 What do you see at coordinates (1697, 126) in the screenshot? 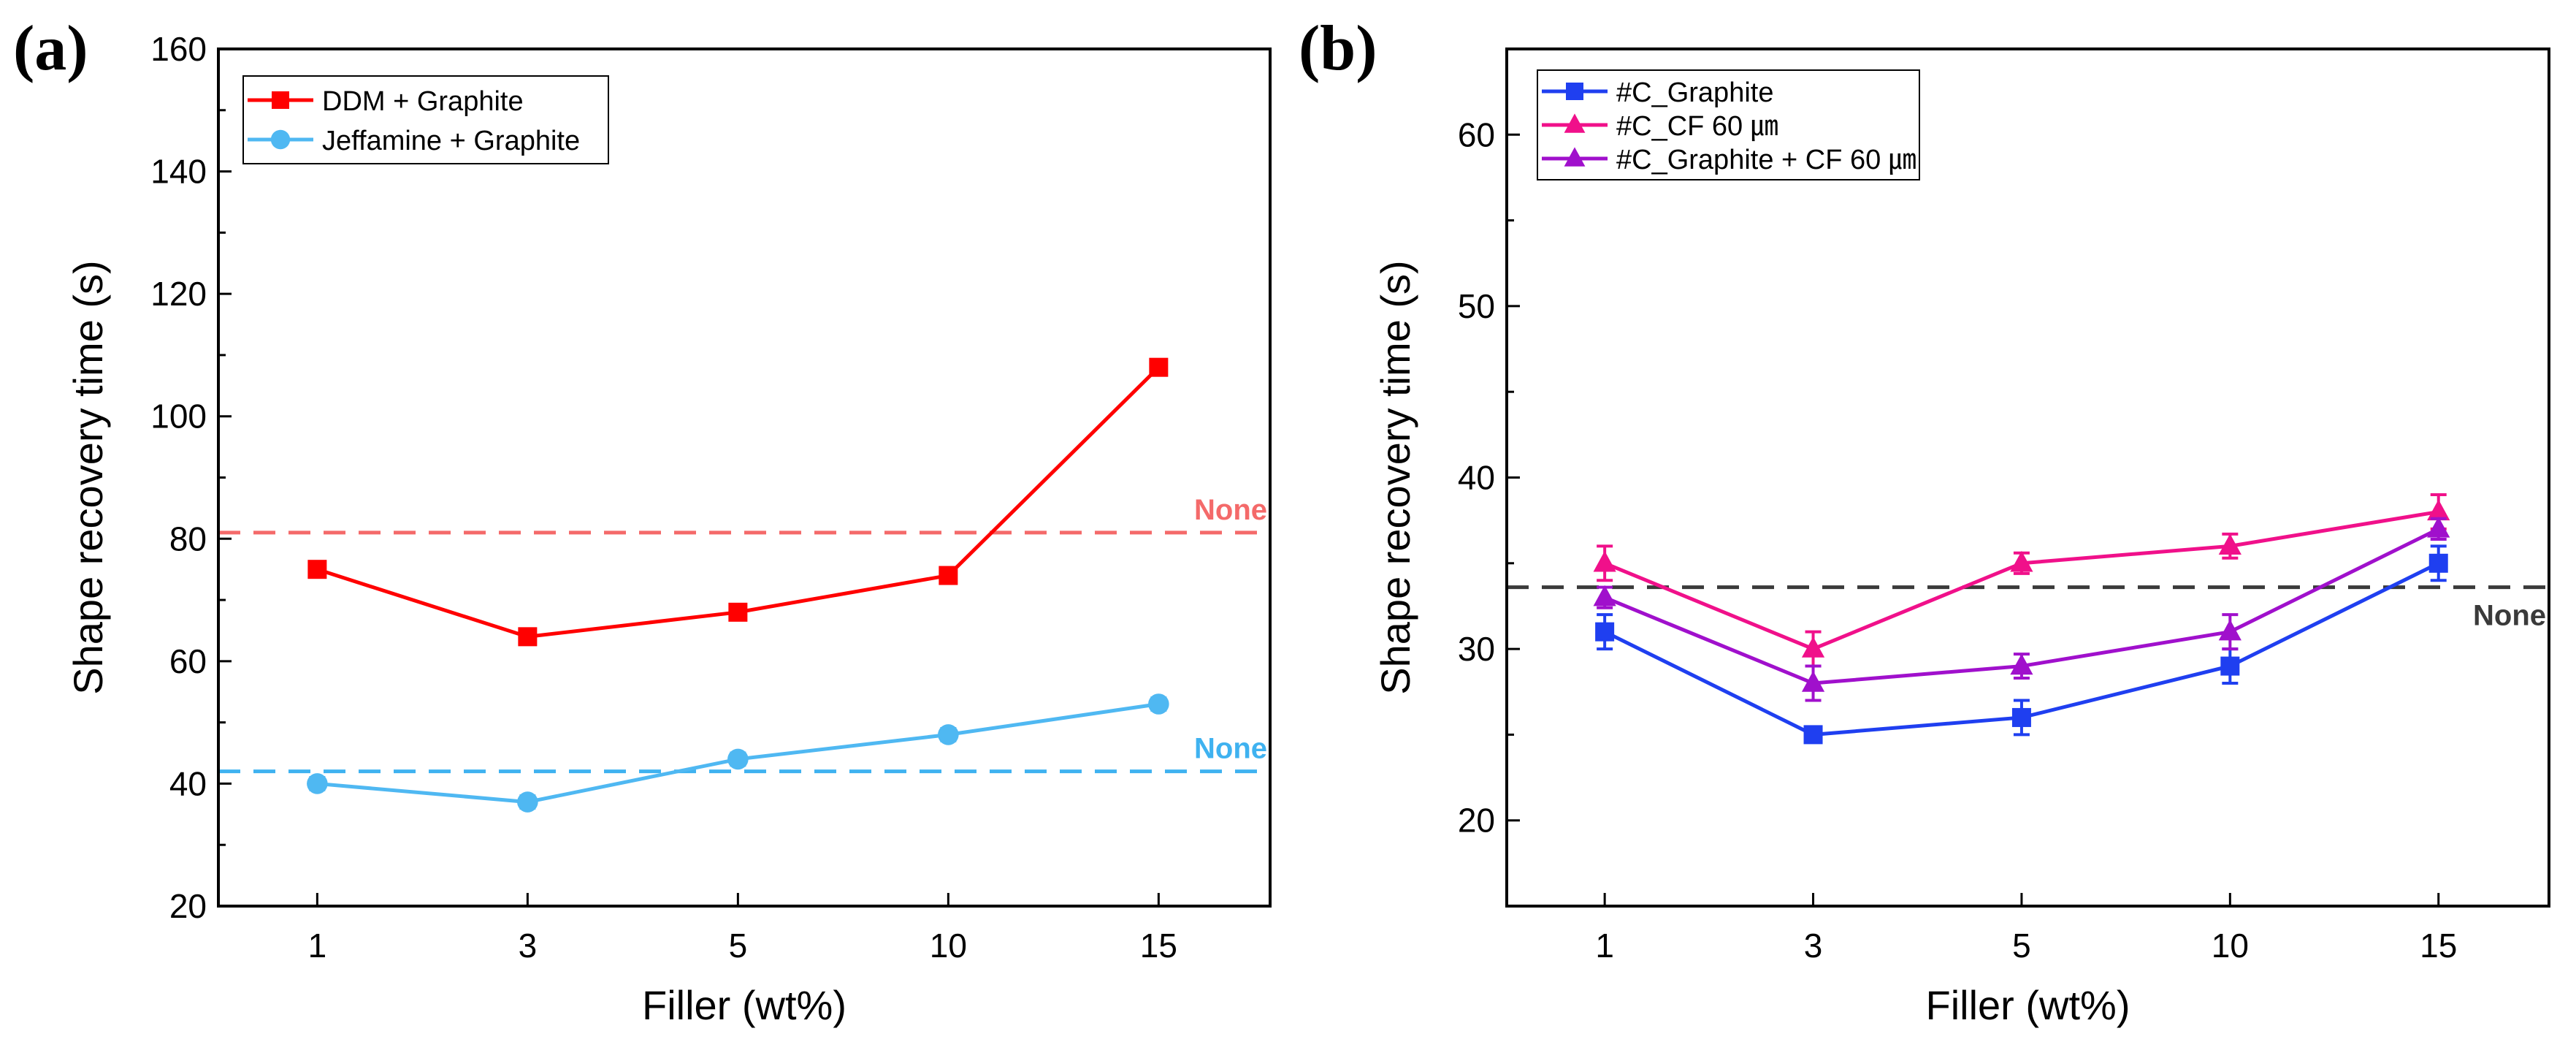
I see `legend-label: #C_CF 60 ㎛` at bounding box center [1697, 126].